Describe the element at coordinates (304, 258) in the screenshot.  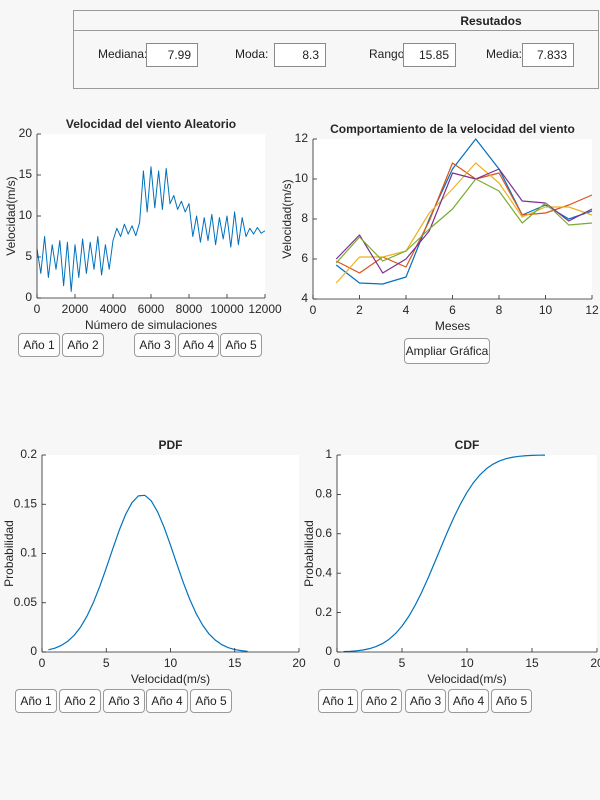
I see `y-tick-label: 6` at that location.